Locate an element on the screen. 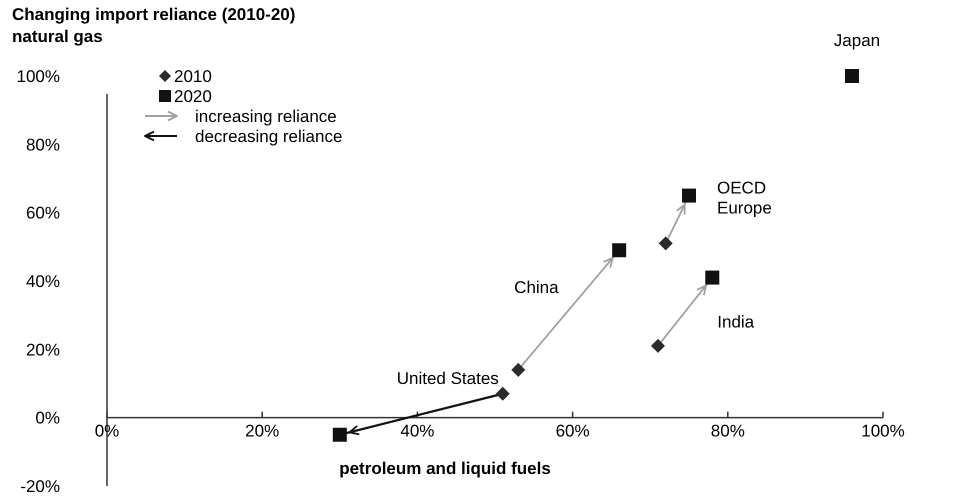 The width and height of the screenshot is (956, 499). annotation: Japan is located at coordinates (857, 40).